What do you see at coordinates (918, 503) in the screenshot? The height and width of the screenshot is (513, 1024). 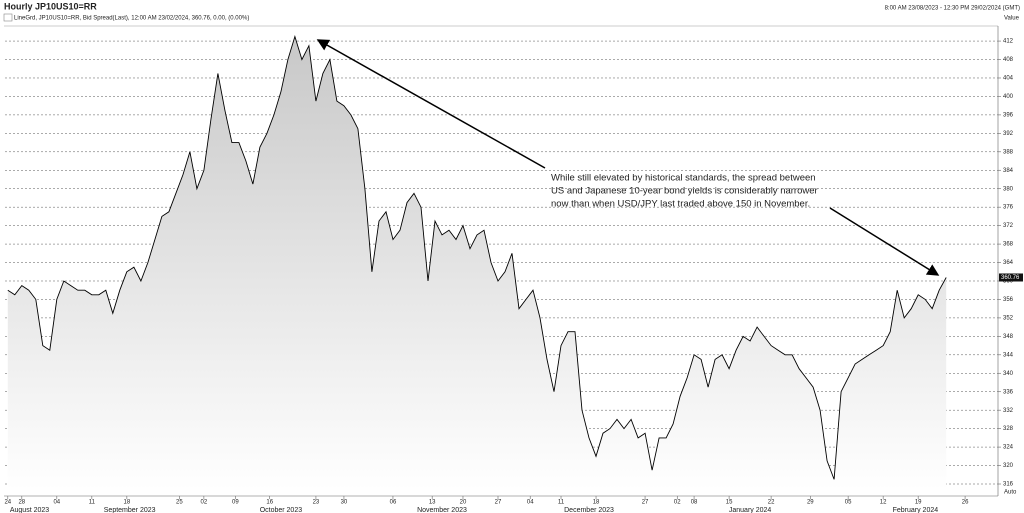 I see `x-tick-label: 19` at bounding box center [918, 503].